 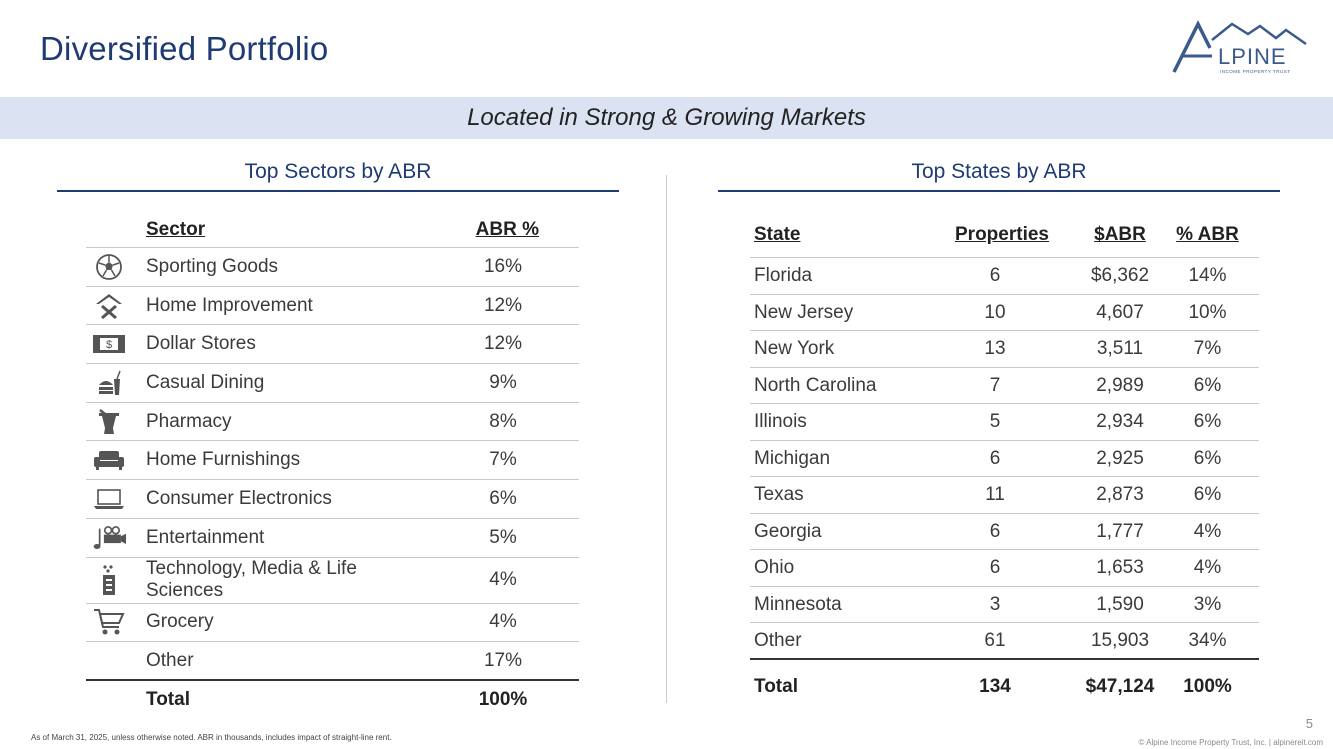 I want to click on banner-text: Located in Strong & Growing Markets, so click(x=666, y=117).